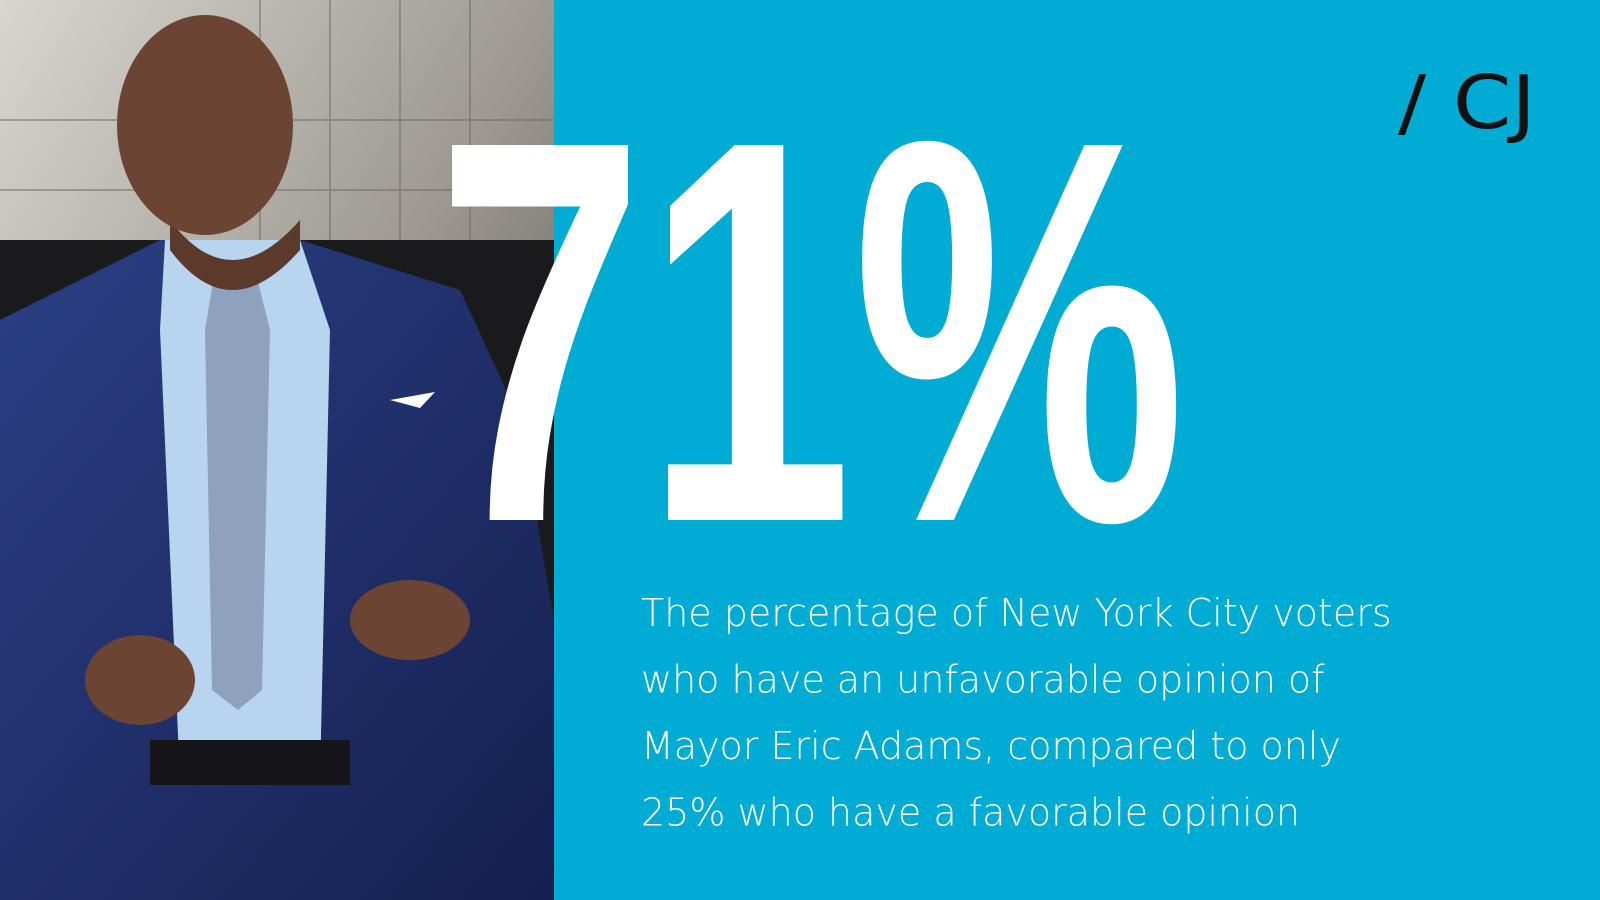 This screenshot has width=1600, height=900. I want to click on caption-line: who have an unfavorable opinion of, so click(983, 680).